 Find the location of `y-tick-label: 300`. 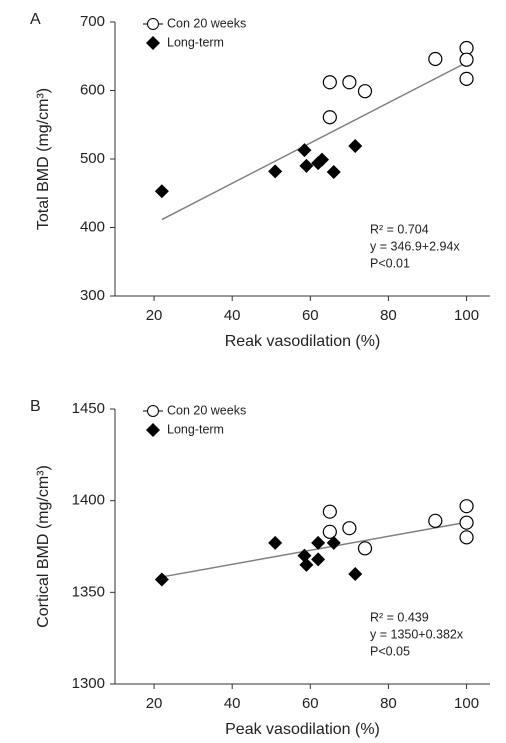

y-tick-label: 300 is located at coordinates (92, 295).